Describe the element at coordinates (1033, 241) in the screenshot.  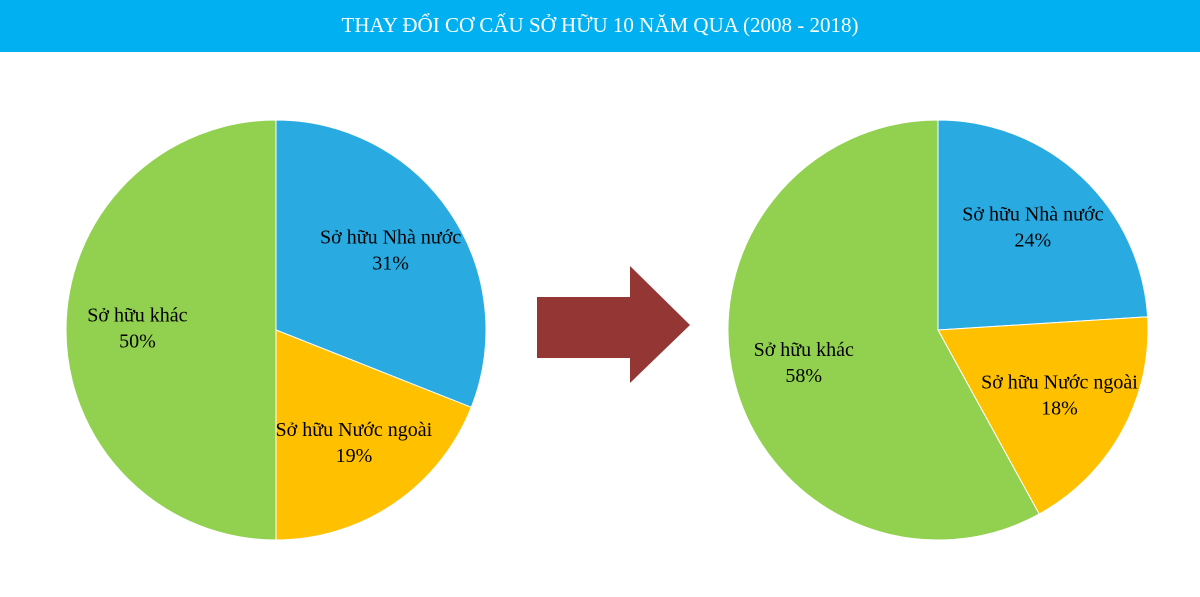
I see `slice-value-label: 24%` at that location.